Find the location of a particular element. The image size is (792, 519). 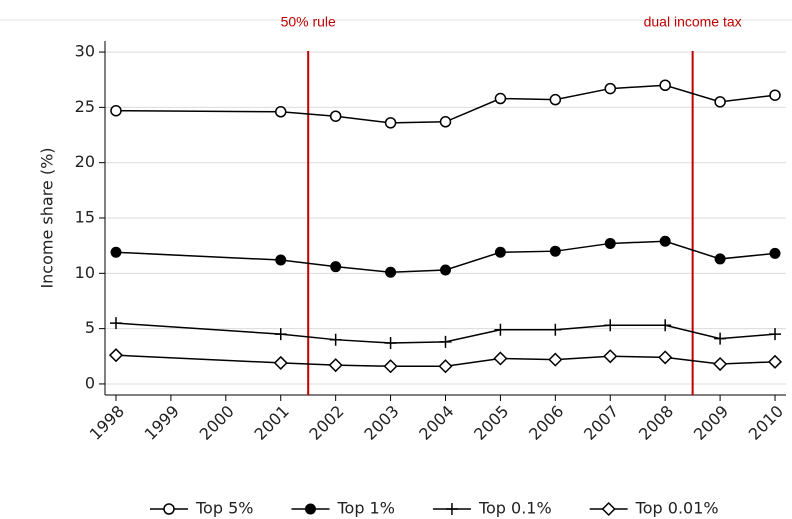

x-tick-label: 1999 is located at coordinates (162, 423).